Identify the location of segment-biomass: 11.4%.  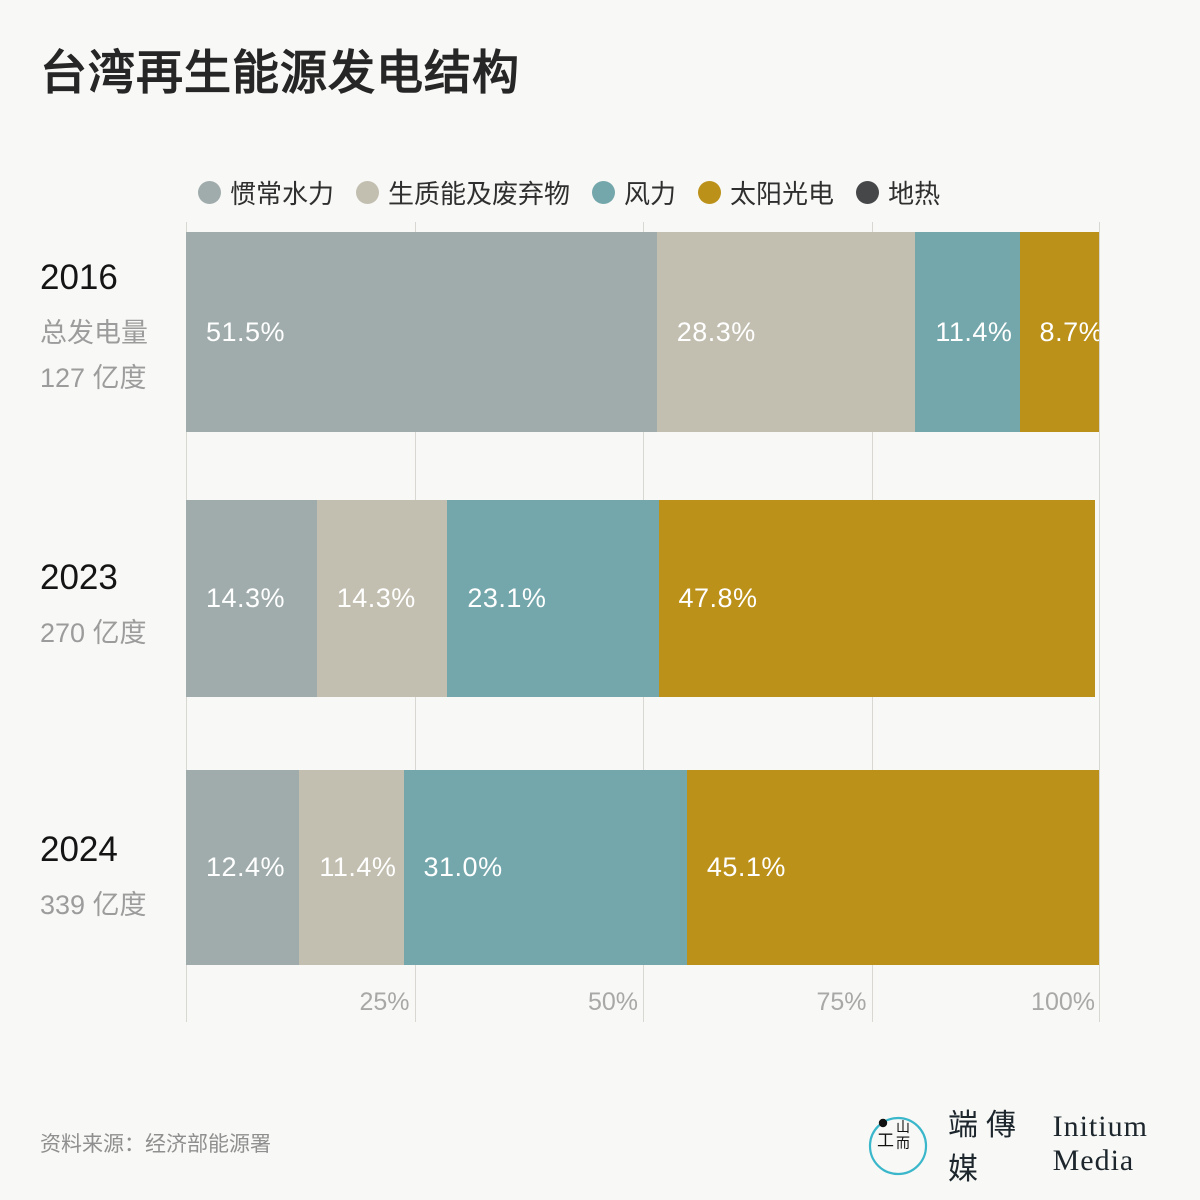
(351, 867).